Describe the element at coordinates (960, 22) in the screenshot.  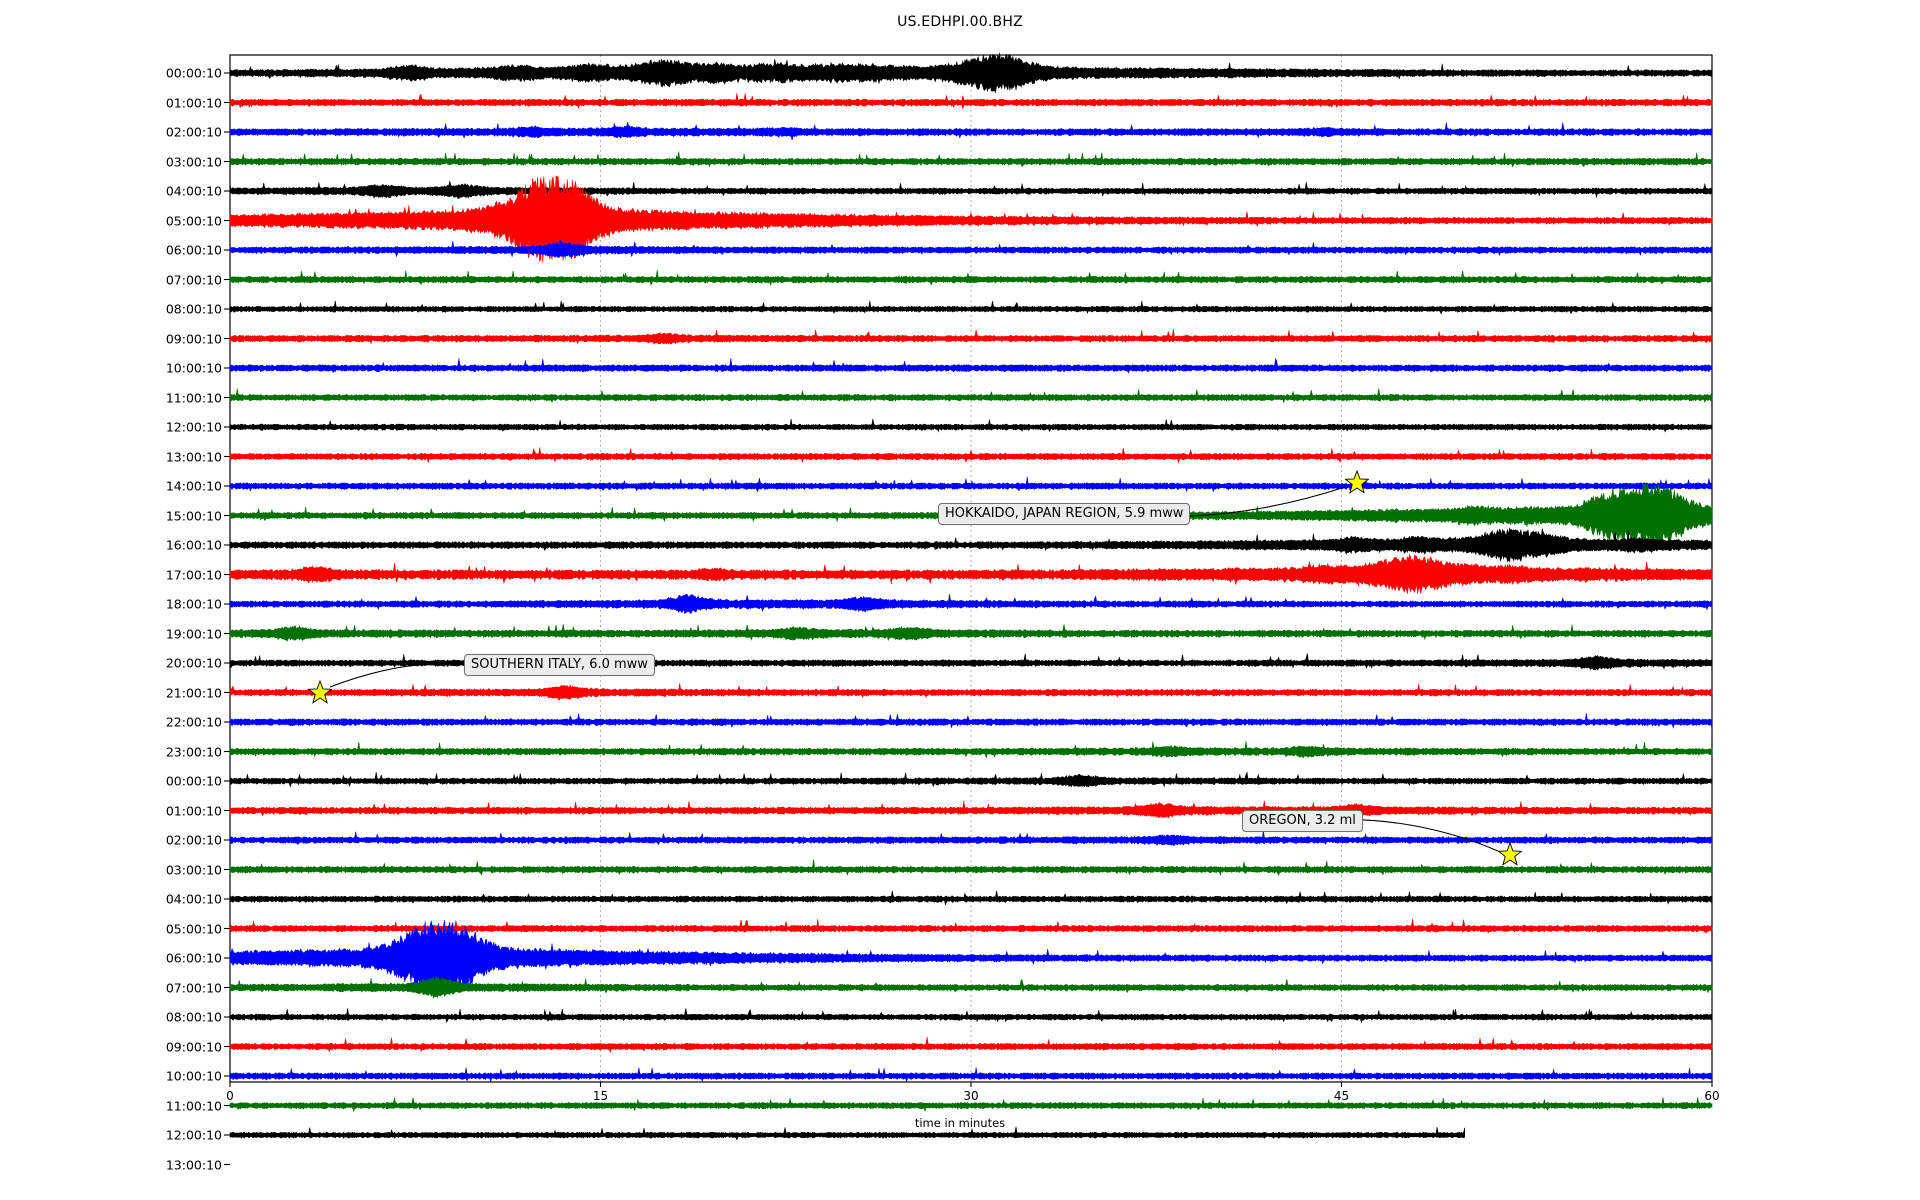
I see `page-title: US.EDHPI.00.BHZ` at that location.